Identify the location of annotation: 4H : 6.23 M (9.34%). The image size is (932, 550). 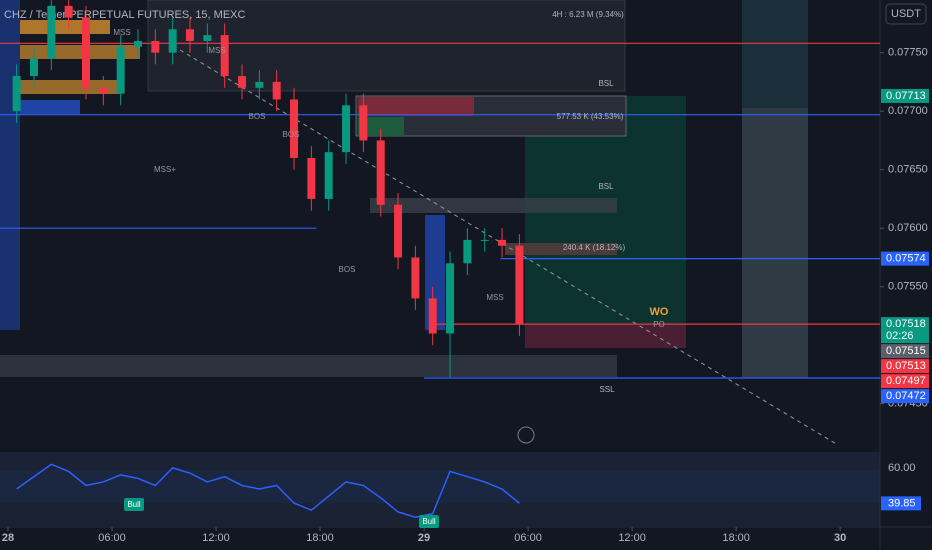
(588, 14).